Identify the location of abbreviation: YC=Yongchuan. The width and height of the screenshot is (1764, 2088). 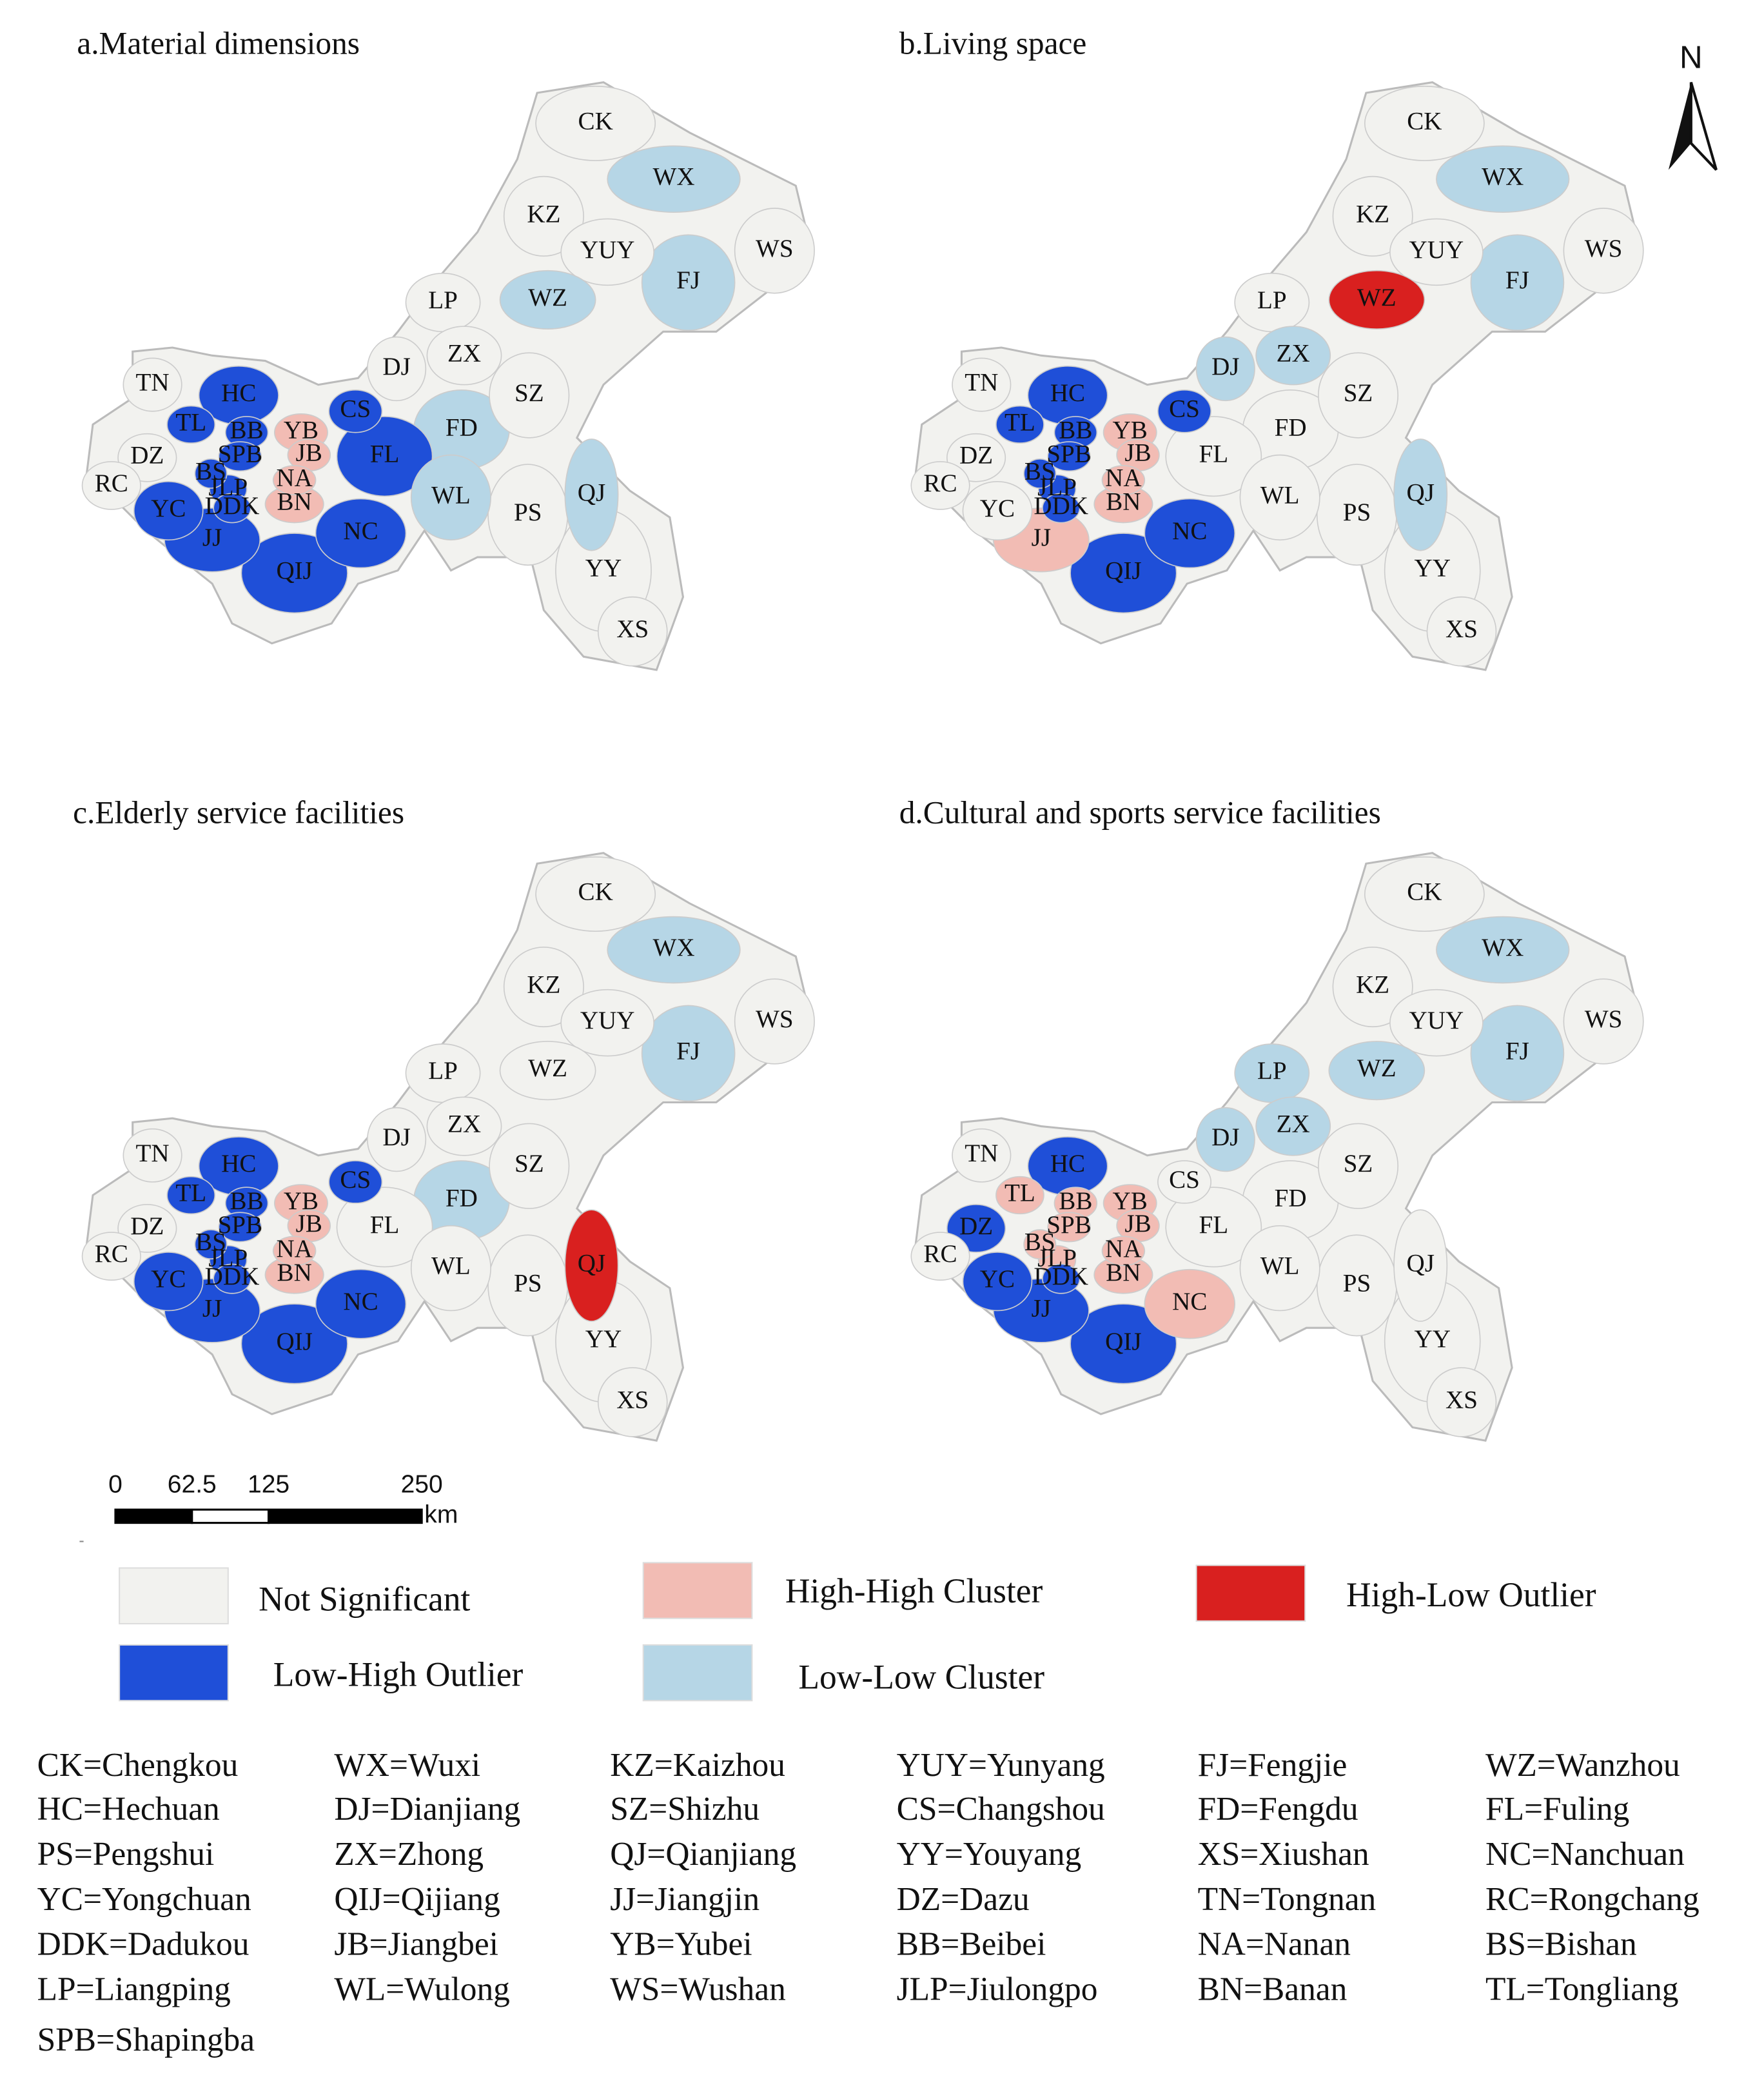
(144, 1899).